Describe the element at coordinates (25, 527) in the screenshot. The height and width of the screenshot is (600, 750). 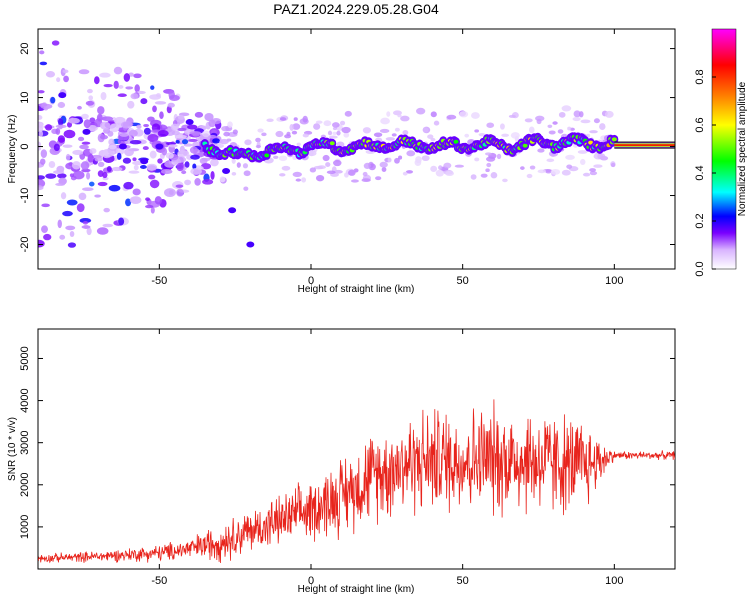
I see `y-tick-label: 1000` at that location.